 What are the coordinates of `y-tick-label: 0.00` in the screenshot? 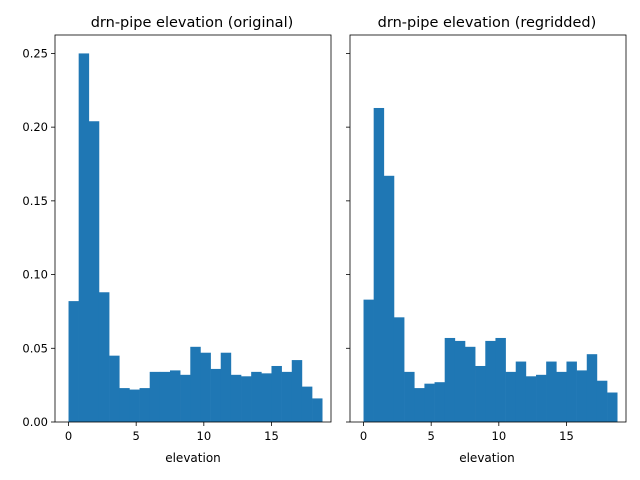 It's located at (35, 422).